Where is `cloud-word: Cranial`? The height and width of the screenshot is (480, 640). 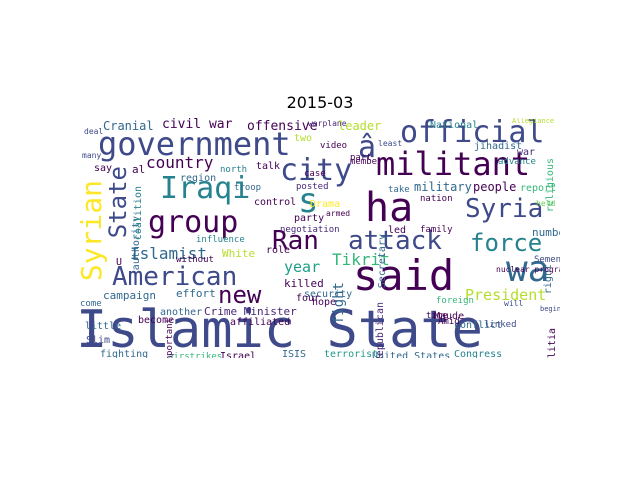
cloud-word: Cranial is located at coordinates (128, 126).